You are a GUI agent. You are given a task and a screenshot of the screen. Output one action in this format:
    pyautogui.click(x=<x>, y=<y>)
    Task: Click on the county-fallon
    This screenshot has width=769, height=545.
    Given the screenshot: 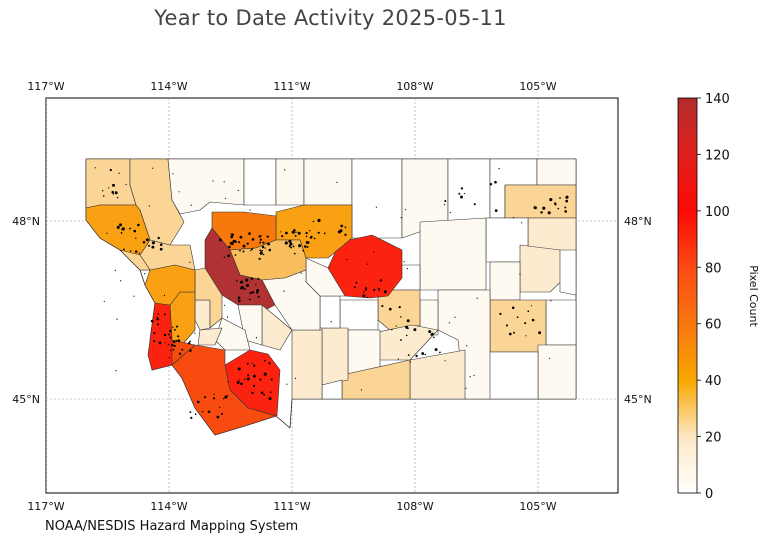 What is the action you would take?
    pyautogui.click(x=561, y=322)
    